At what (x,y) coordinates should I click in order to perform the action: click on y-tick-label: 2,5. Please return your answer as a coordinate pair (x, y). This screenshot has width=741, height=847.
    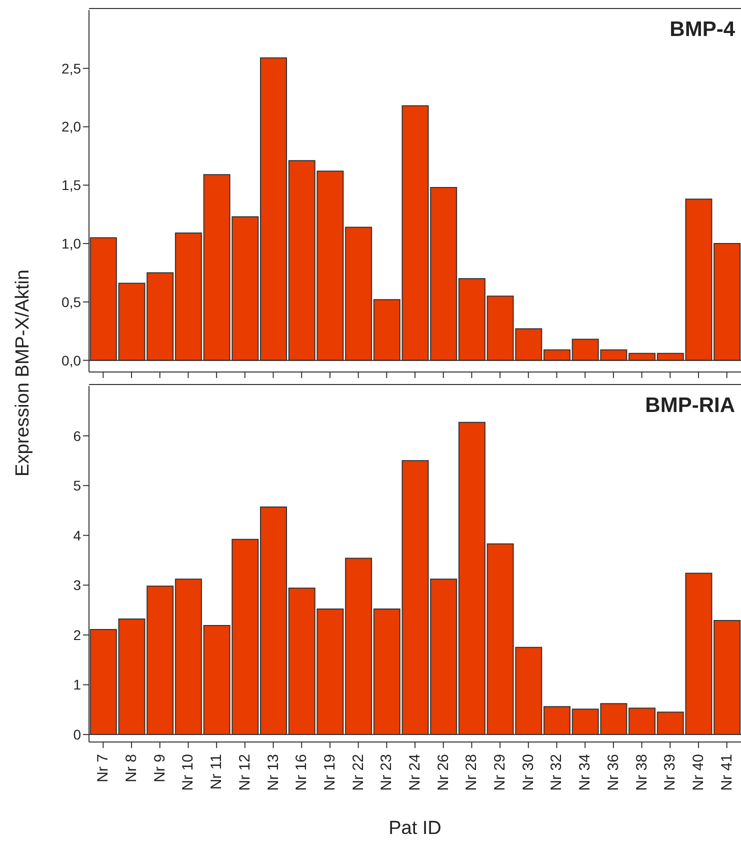
    Looking at the image, I should click on (72, 68).